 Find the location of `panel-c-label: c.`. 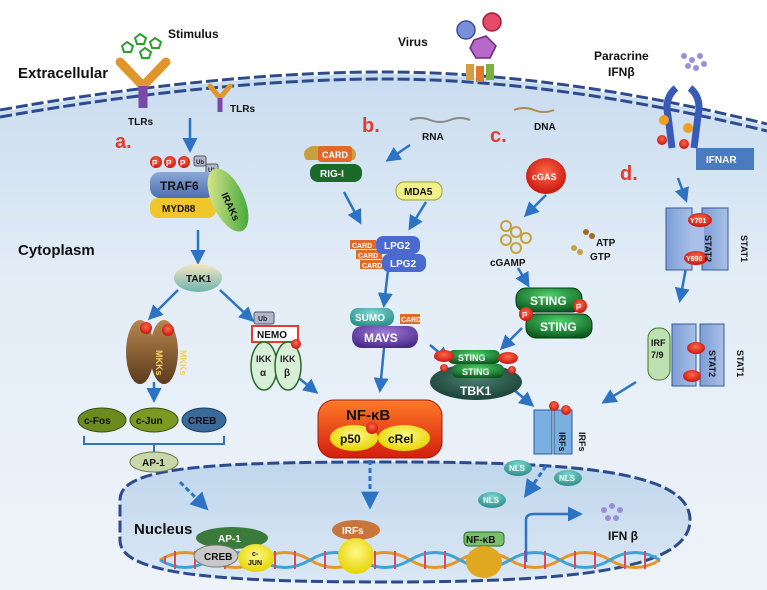

panel-c-label: c. is located at coordinates (498, 136).